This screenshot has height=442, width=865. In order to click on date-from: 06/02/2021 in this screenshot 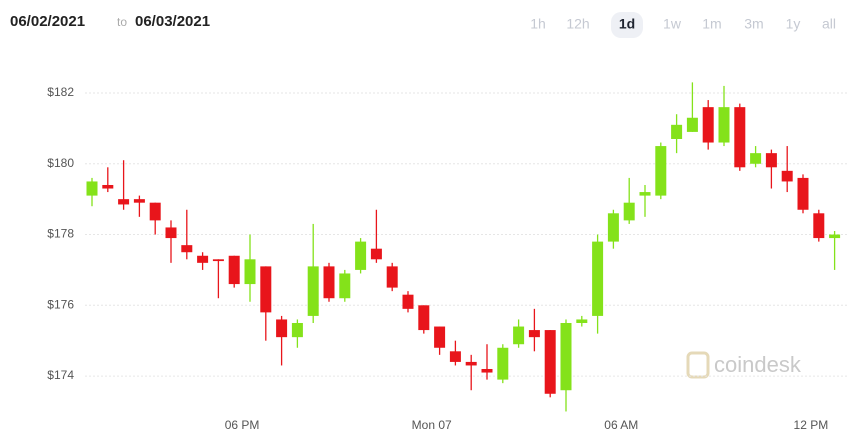, I will do `click(47, 21)`.